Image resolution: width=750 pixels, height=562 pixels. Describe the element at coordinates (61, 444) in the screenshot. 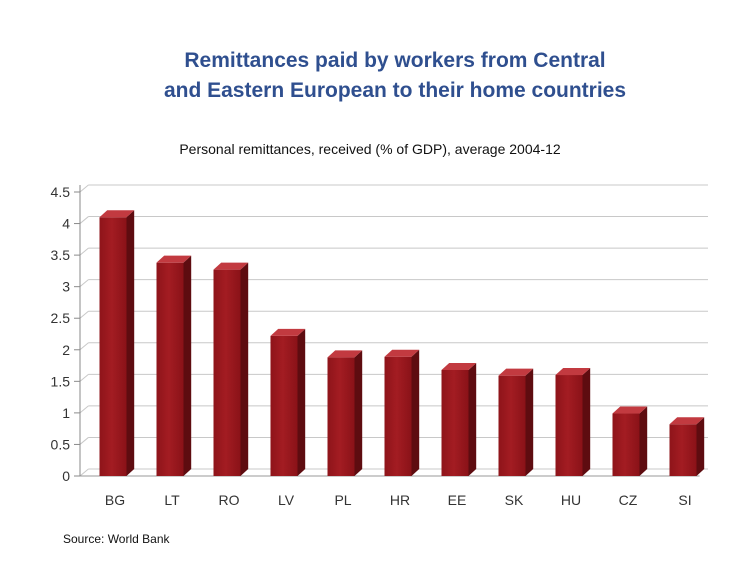

I see `y-tick-label: 0.5` at that location.